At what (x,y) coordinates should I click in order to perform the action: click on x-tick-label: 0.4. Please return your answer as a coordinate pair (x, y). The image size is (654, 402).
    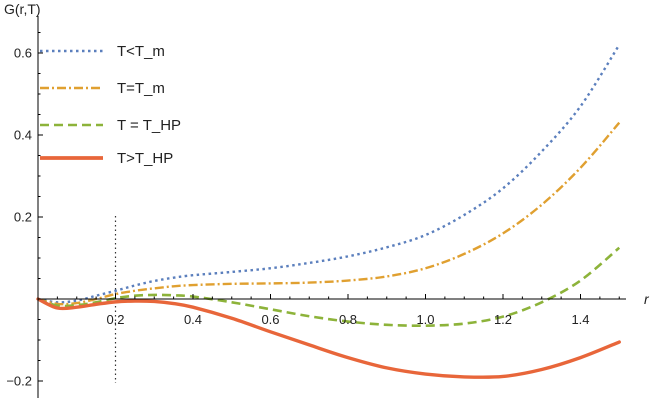
    Looking at the image, I should click on (193, 319).